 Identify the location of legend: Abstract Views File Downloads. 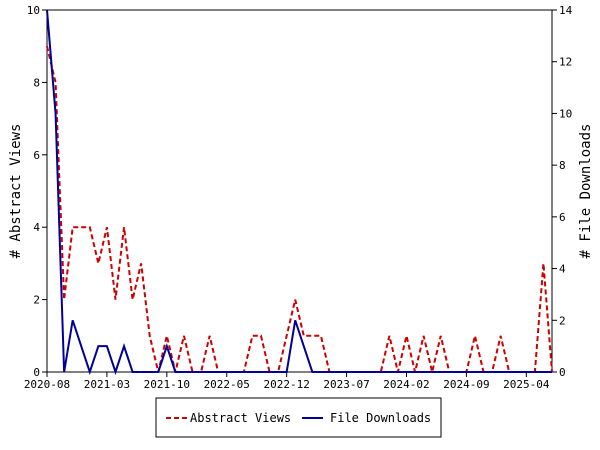
(298, 417).